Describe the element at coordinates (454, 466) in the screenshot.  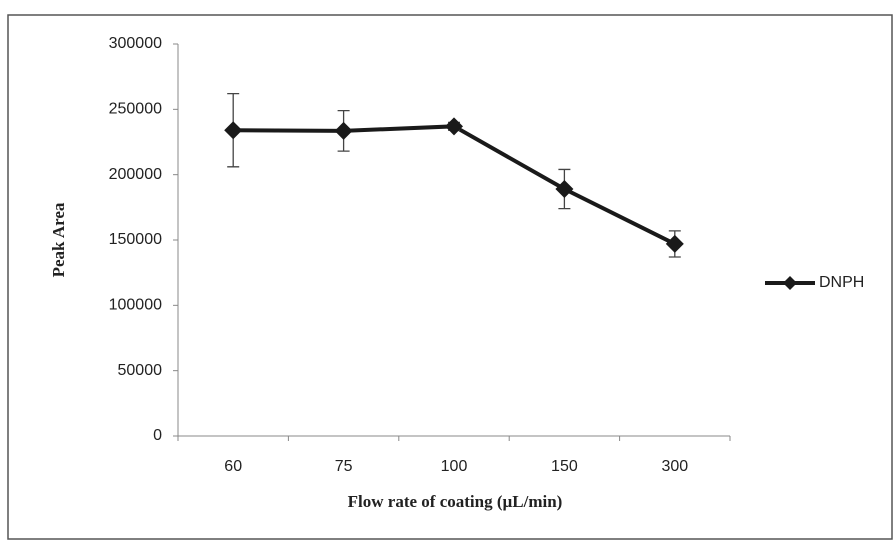
I see `x-tick-label: 100` at that location.